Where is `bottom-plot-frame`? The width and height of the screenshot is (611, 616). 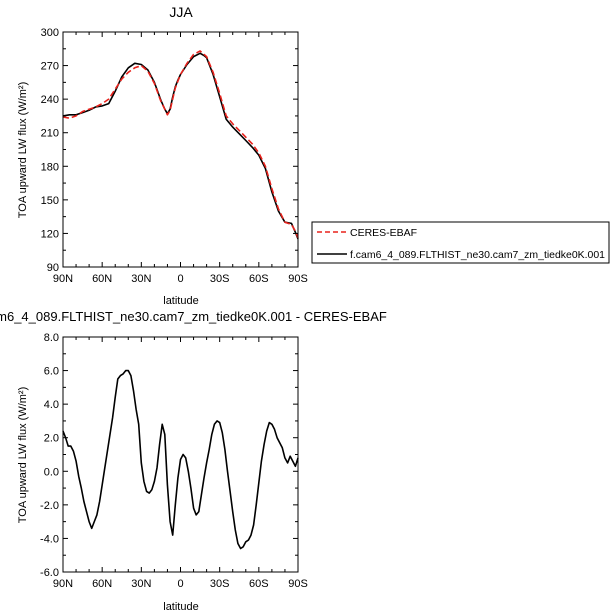 bottom-plot-frame is located at coordinates (180, 454).